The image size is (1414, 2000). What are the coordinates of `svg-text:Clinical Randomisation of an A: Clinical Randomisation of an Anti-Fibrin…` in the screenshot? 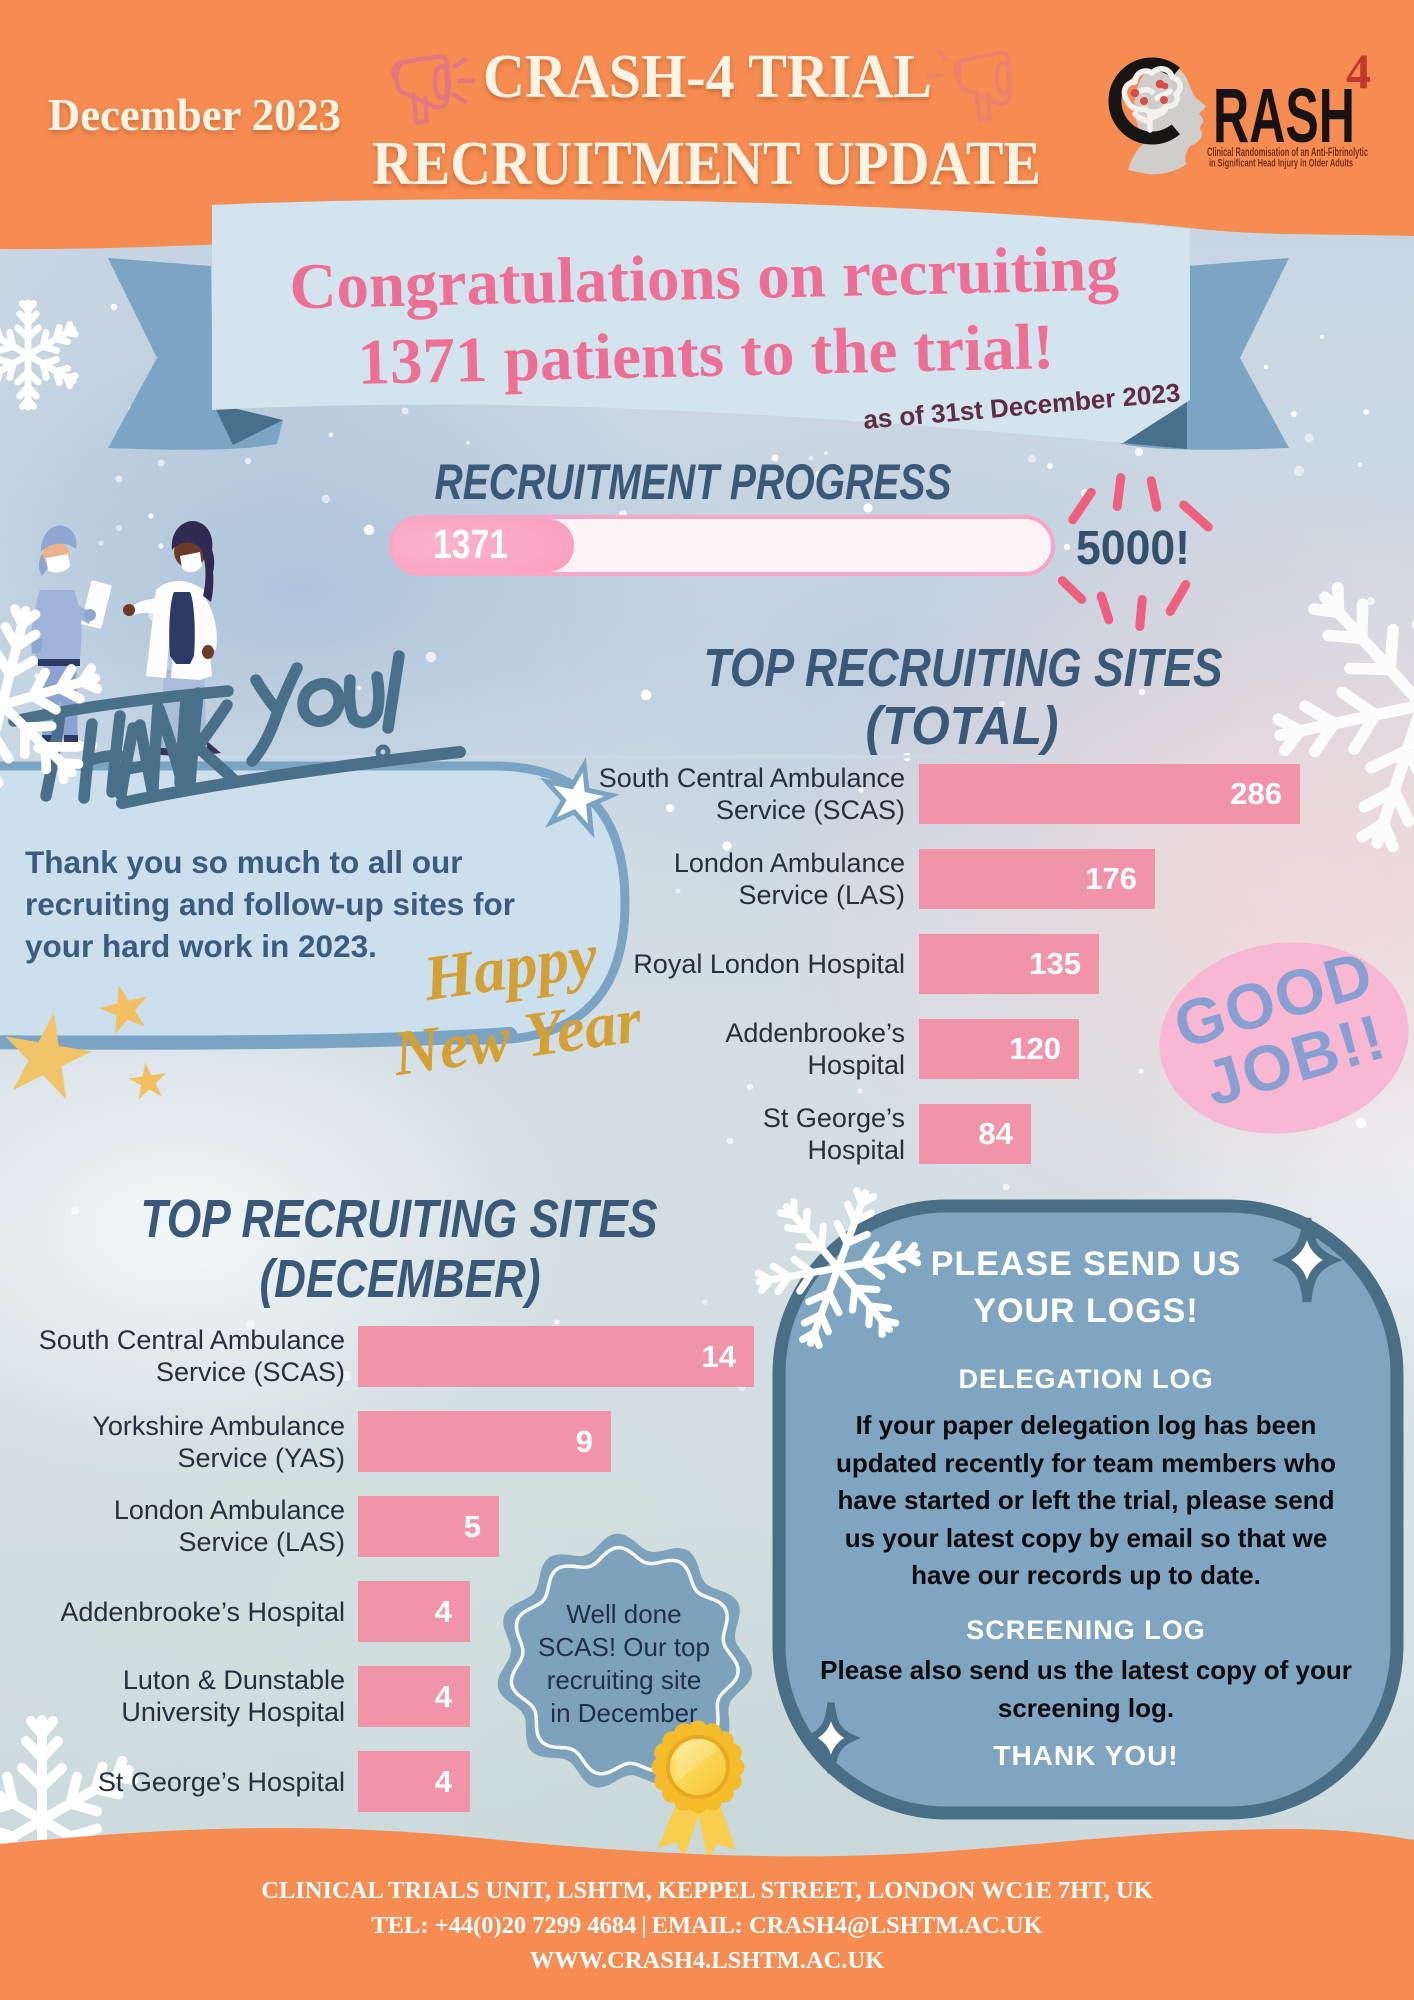 It's located at (1287, 153).